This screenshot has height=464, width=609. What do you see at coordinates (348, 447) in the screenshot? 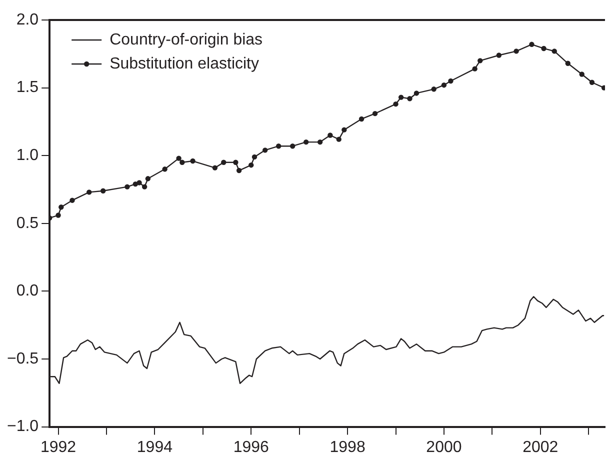
I see `x-tick-label: 1998` at bounding box center [348, 447].